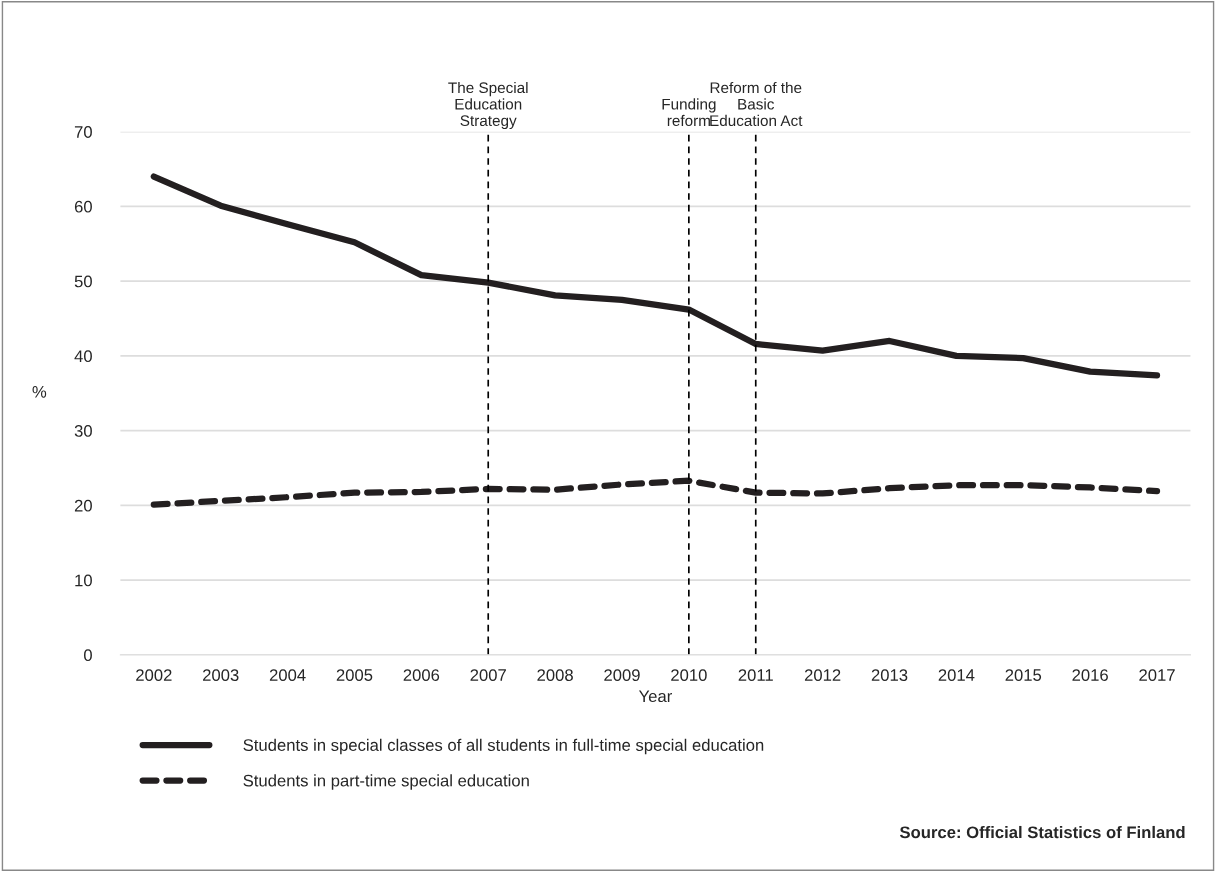  I want to click on x-tick-label: 2008, so click(555, 675).